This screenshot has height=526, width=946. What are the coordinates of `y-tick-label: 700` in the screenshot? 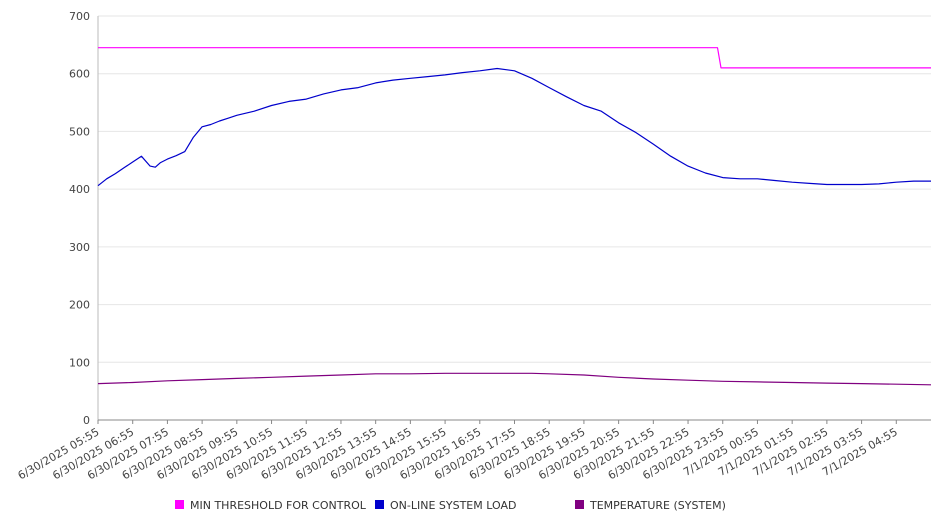 It's located at (79, 16).